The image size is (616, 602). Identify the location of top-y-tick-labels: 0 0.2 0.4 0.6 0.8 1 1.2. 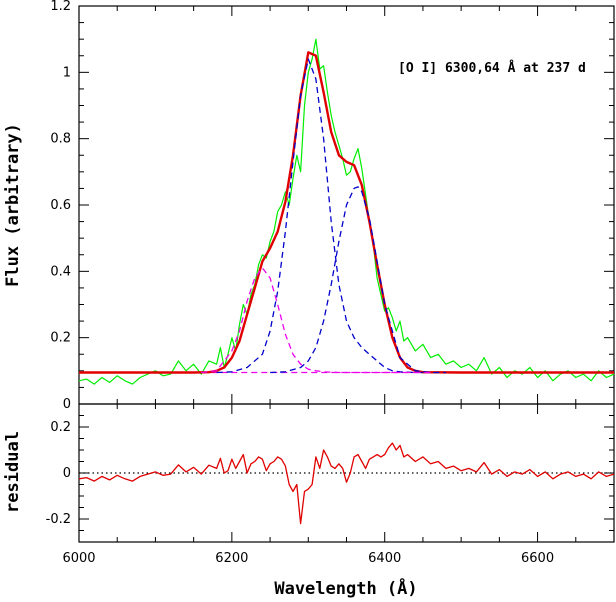
(60, 206).